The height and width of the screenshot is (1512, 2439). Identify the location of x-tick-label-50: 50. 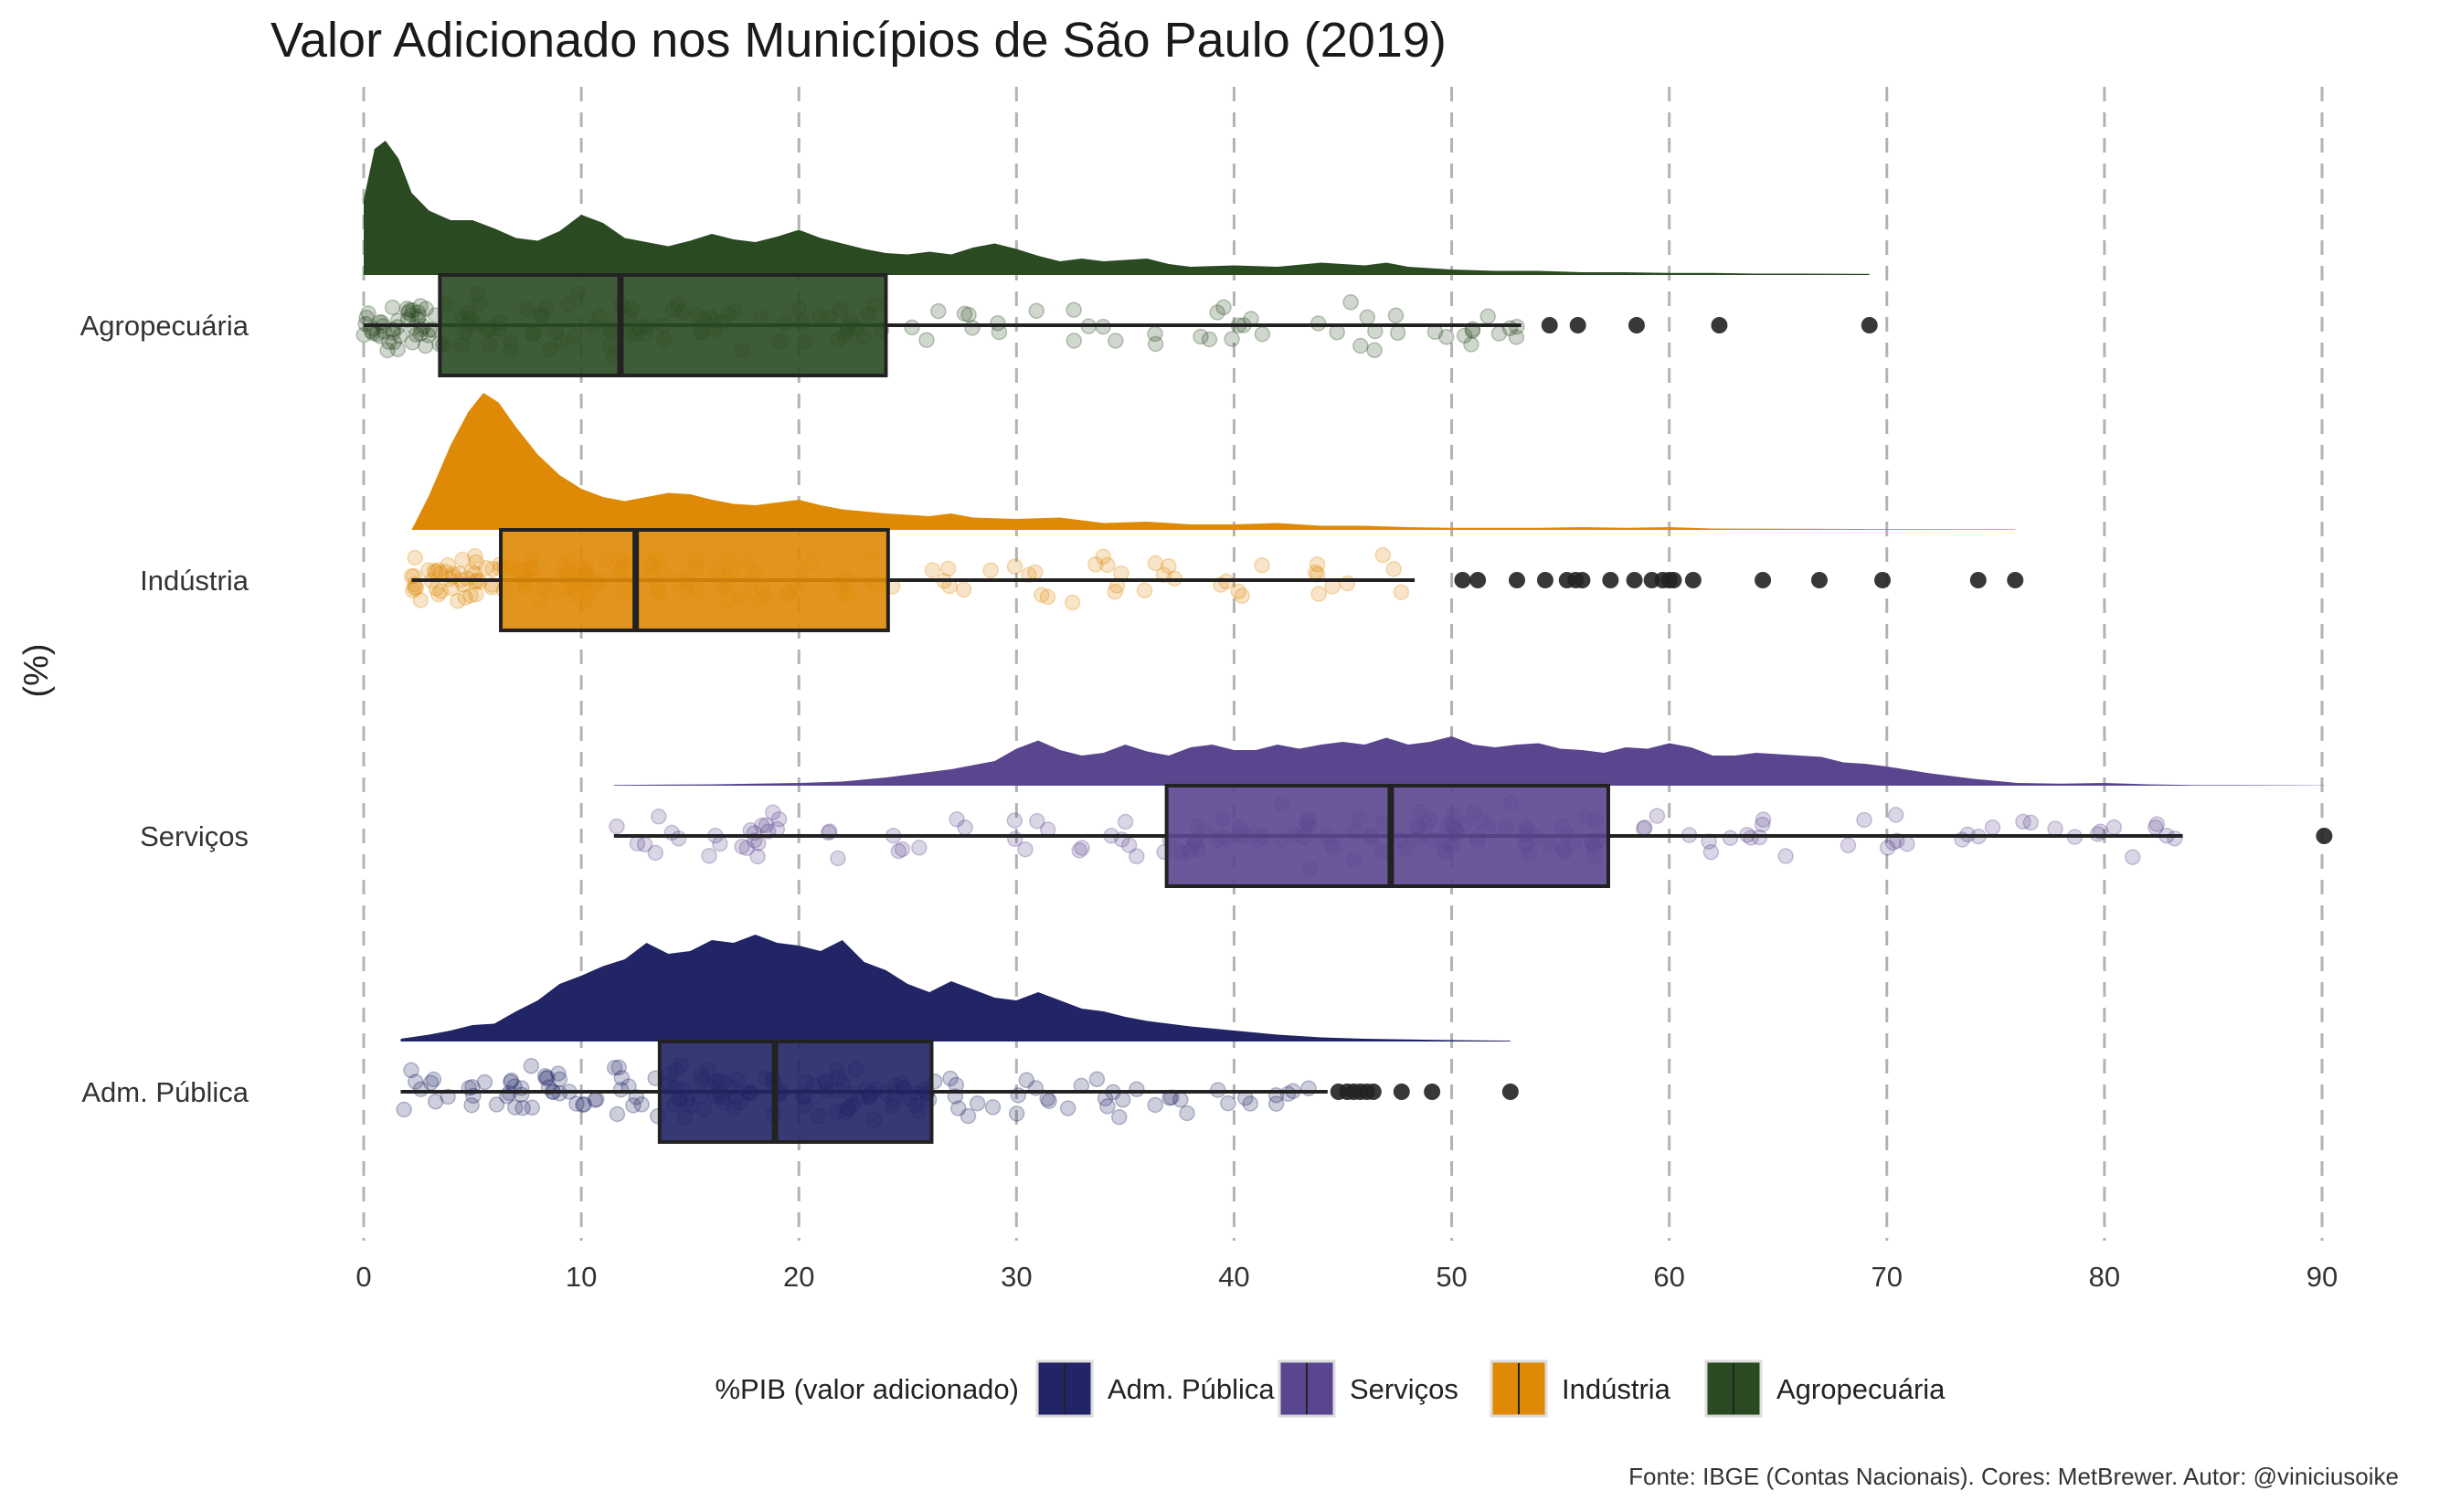
(1451, 1277).